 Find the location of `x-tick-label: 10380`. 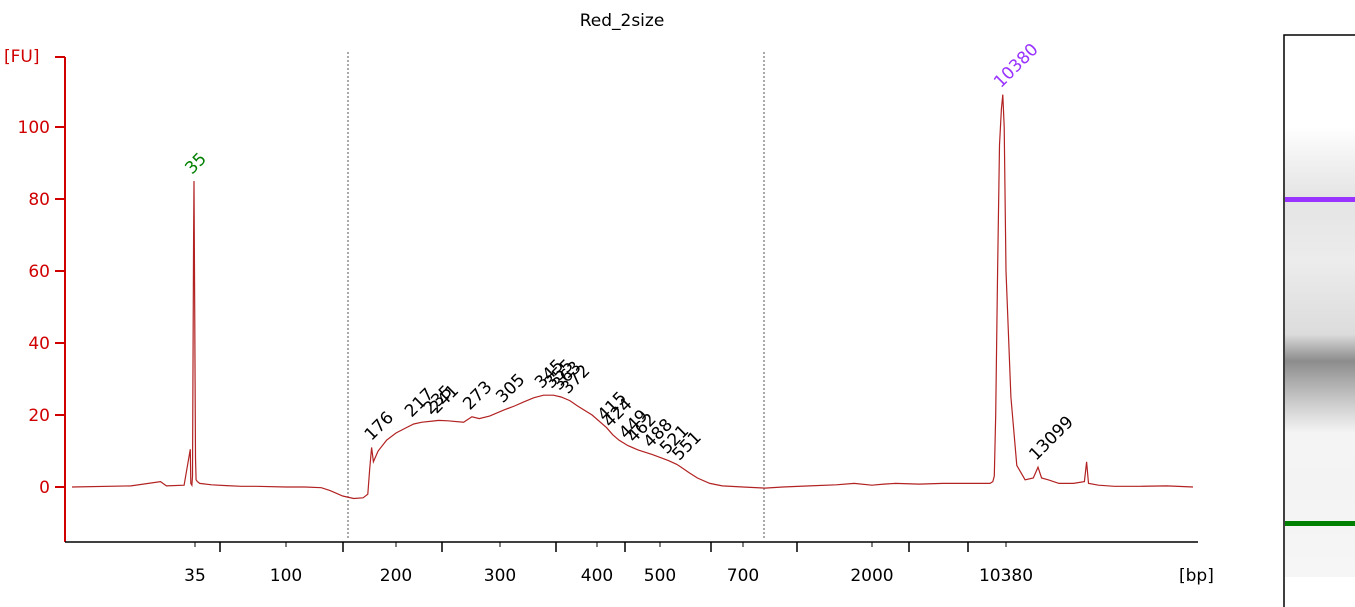

x-tick-label: 10380 is located at coordinates (1006, 576).